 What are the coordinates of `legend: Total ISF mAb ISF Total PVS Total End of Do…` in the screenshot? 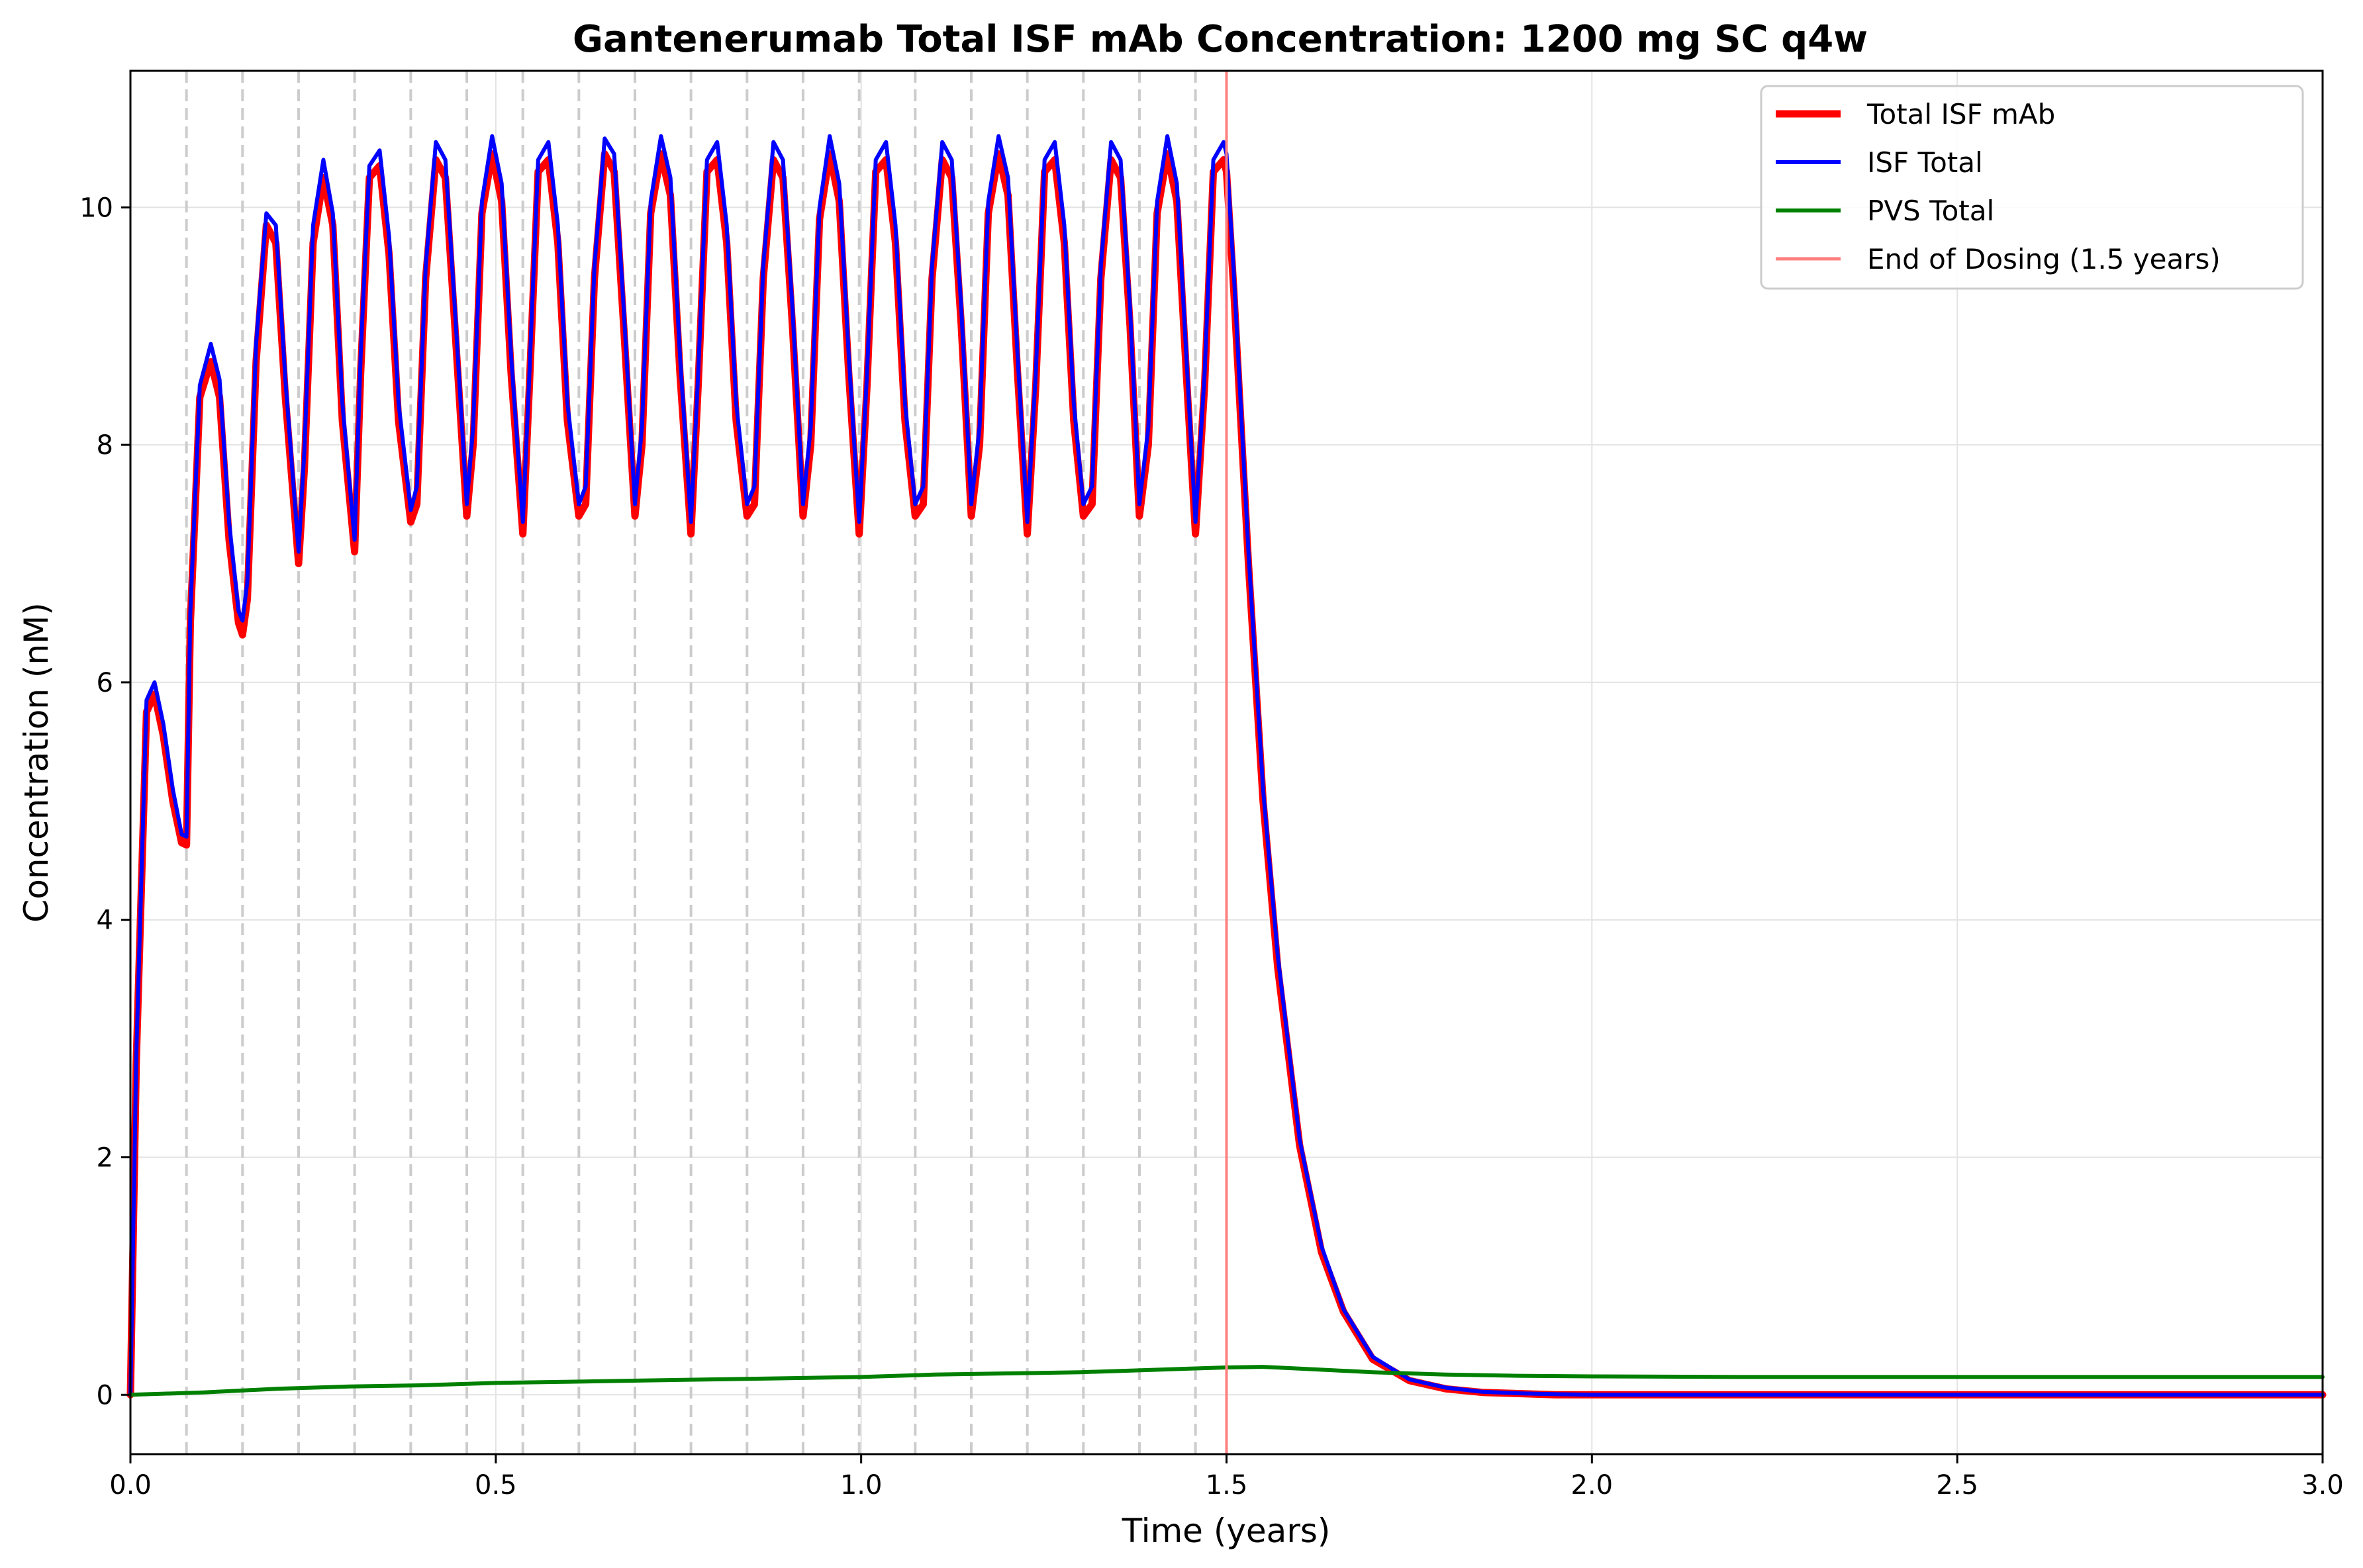 It's located at (2032, 187).